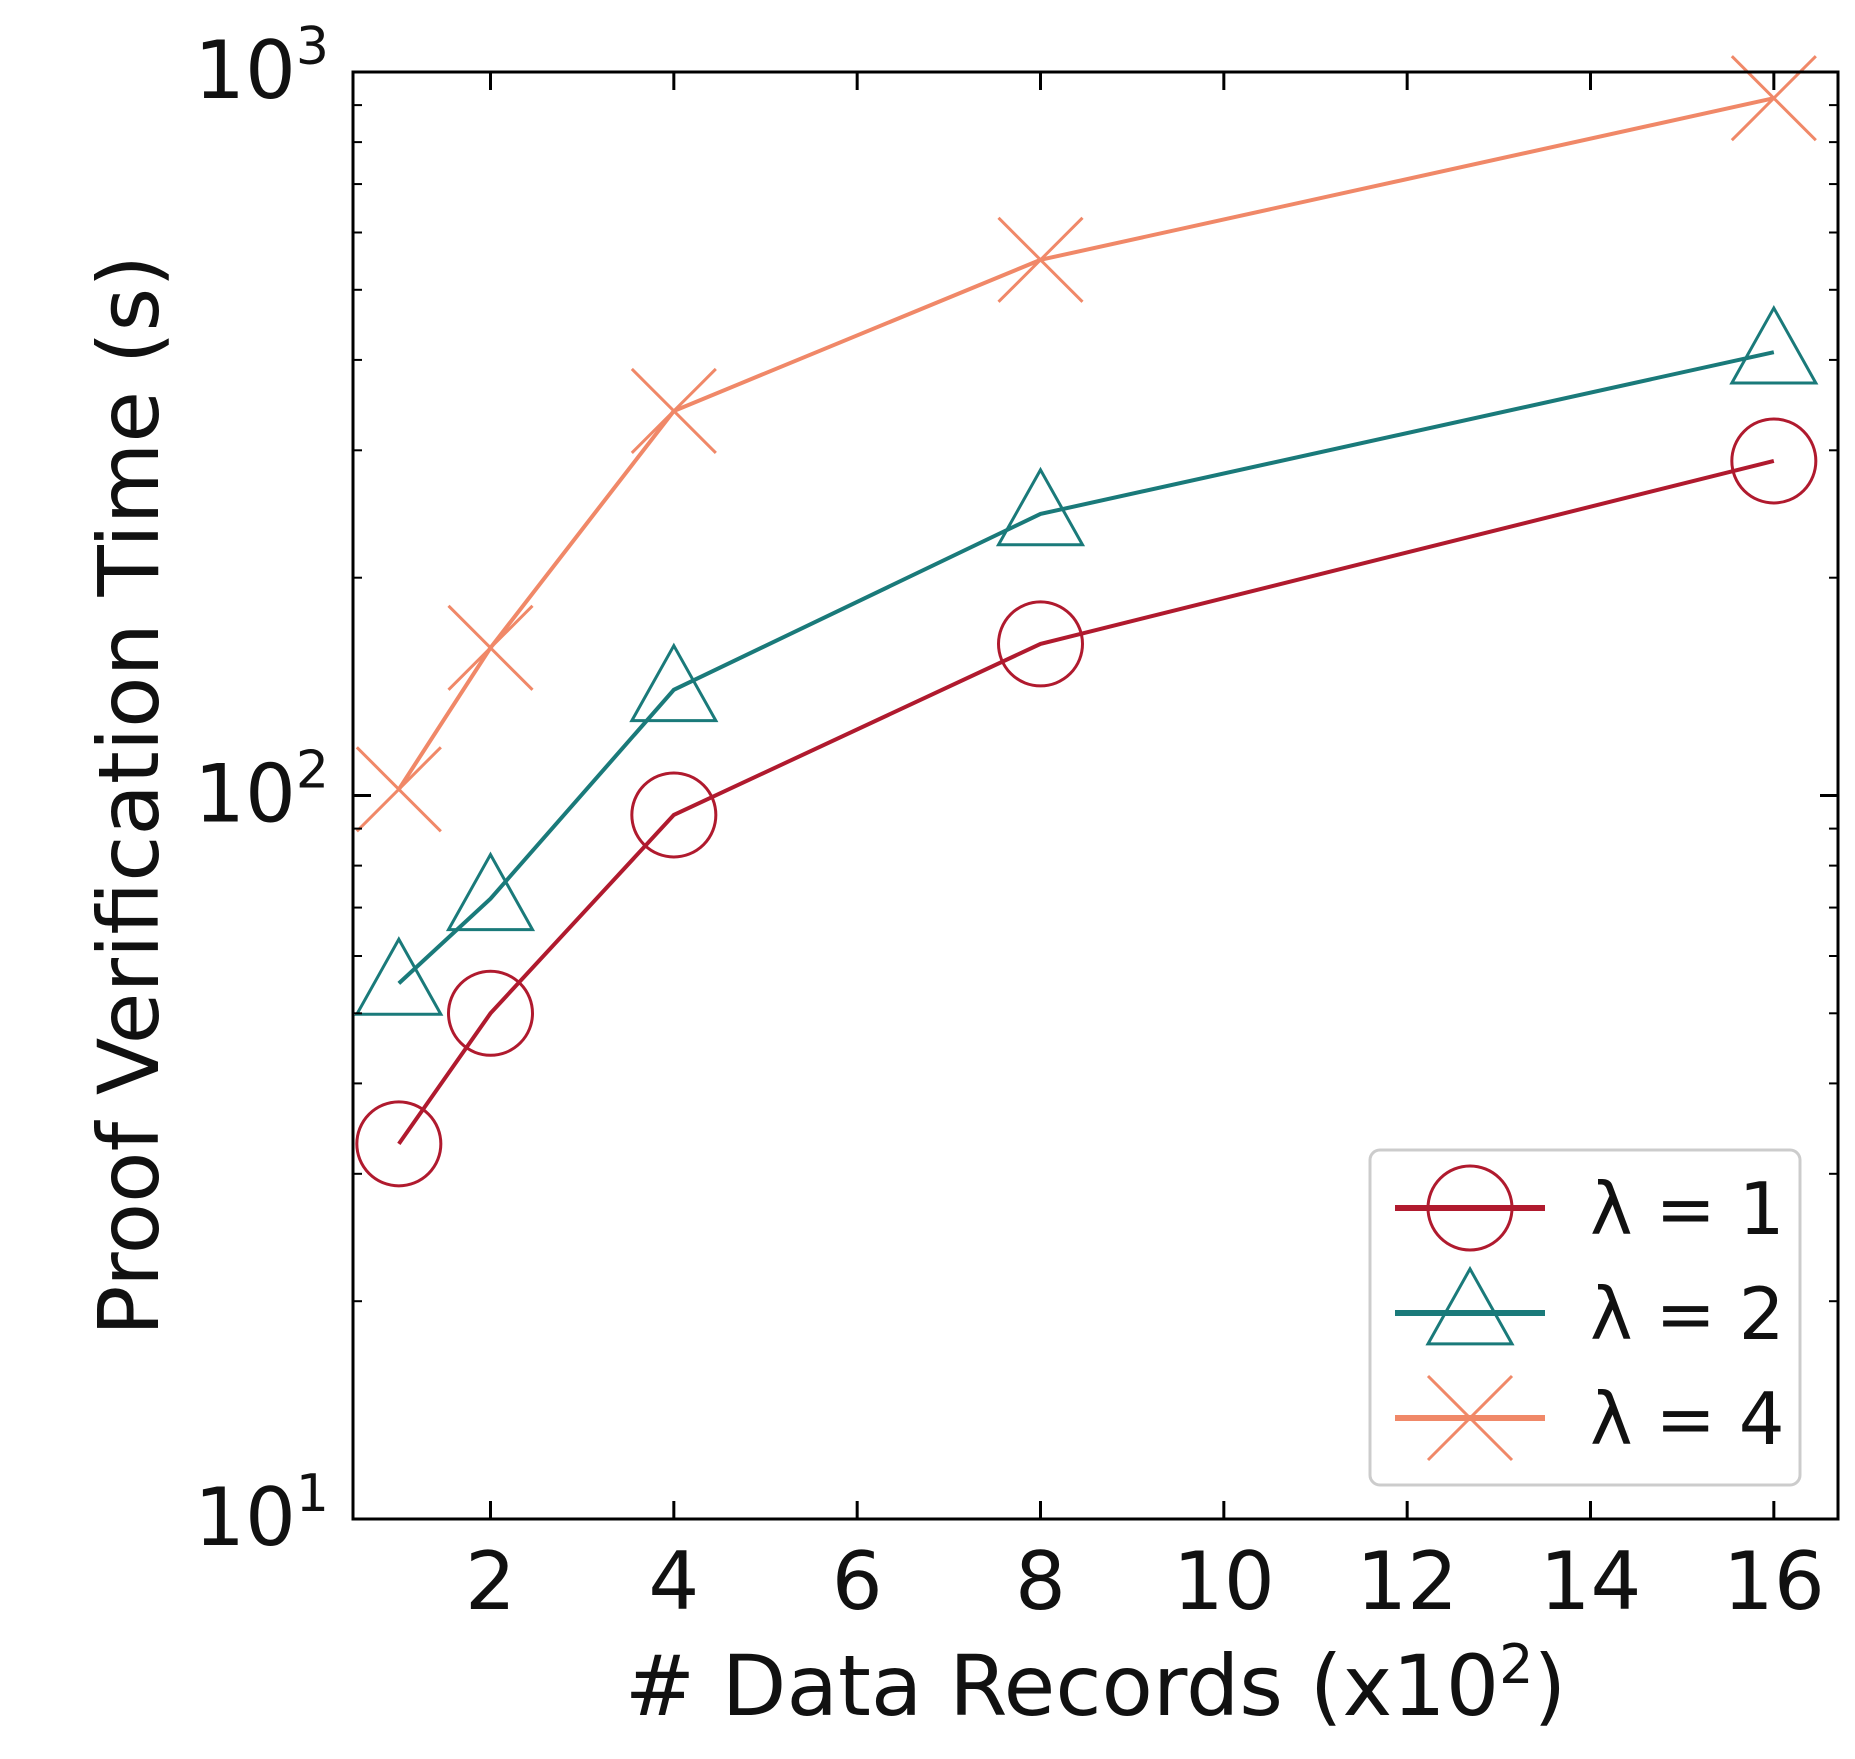  I want to click on legend-entry: λ = 1, so click(1590, 1208).